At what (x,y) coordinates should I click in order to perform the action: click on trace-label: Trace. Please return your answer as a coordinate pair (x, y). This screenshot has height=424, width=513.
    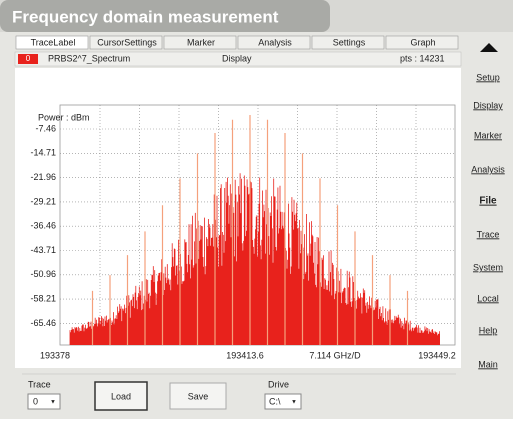
    Looking at the image, I should click on (39, 384).